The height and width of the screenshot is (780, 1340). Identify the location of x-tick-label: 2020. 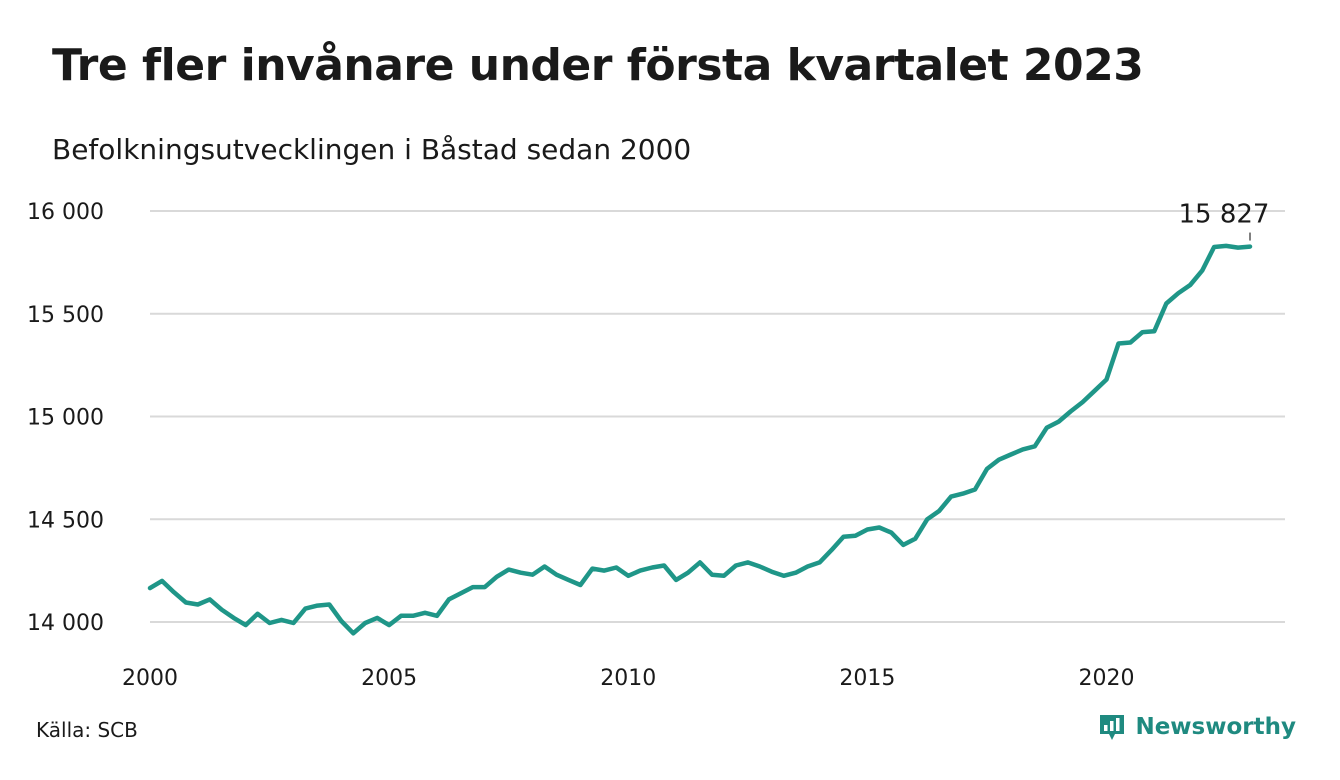
(1107, 678).